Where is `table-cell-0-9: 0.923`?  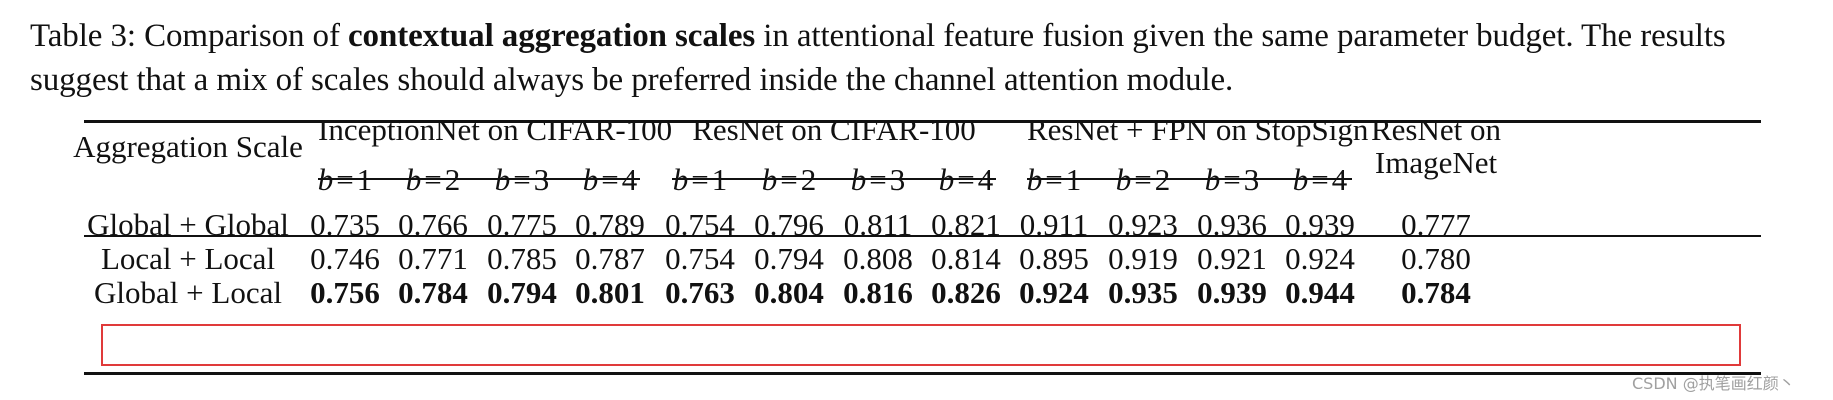 table-cell-0-9: 0.923 is located at coordinates (1143, 224).